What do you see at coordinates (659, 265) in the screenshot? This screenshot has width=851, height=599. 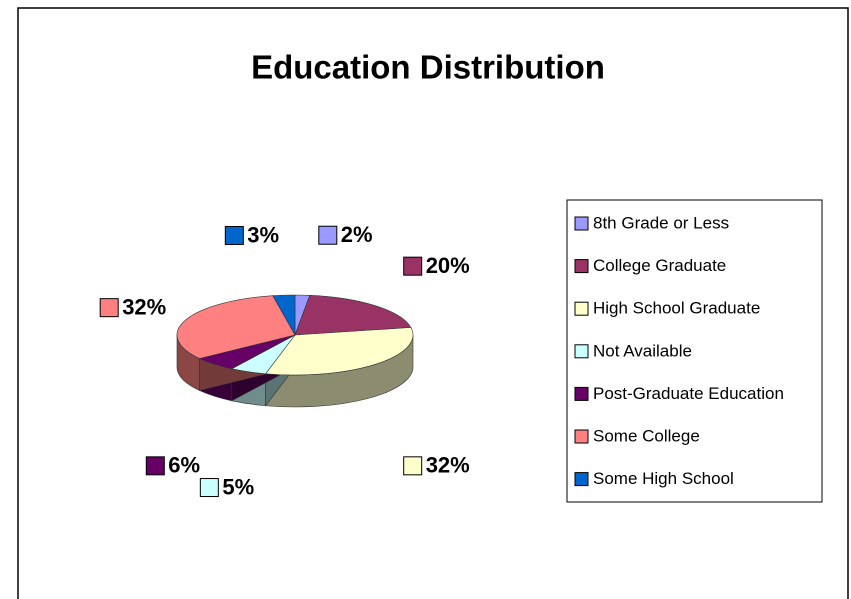 I see `legend-label: College Graduate` at bounding box center [659, 265].